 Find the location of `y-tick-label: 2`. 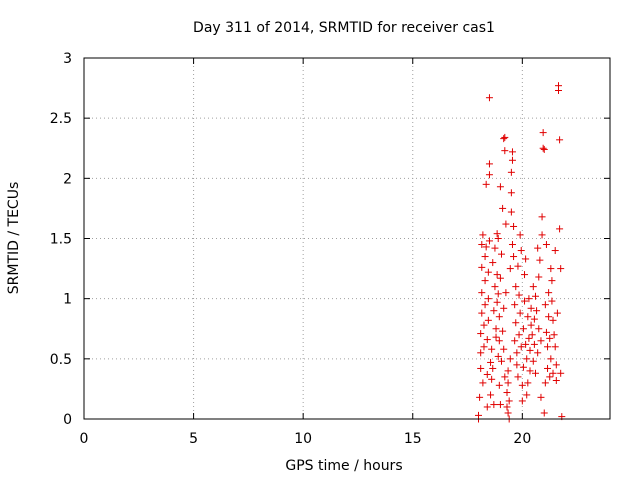

y-tick-label: 2 is located at coordinates (67, 179).